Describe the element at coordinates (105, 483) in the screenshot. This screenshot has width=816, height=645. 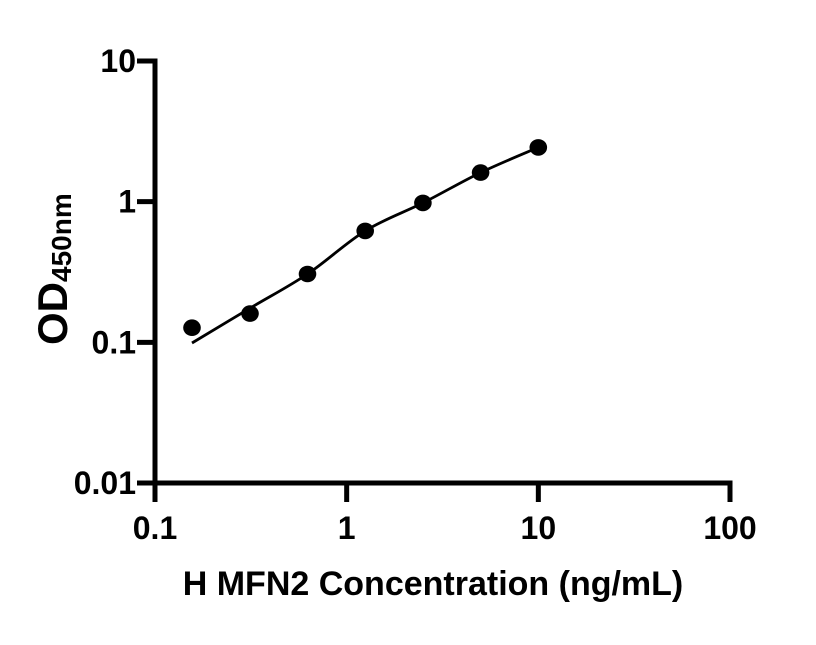
I see `y-tick-label: 0.01` at that location.